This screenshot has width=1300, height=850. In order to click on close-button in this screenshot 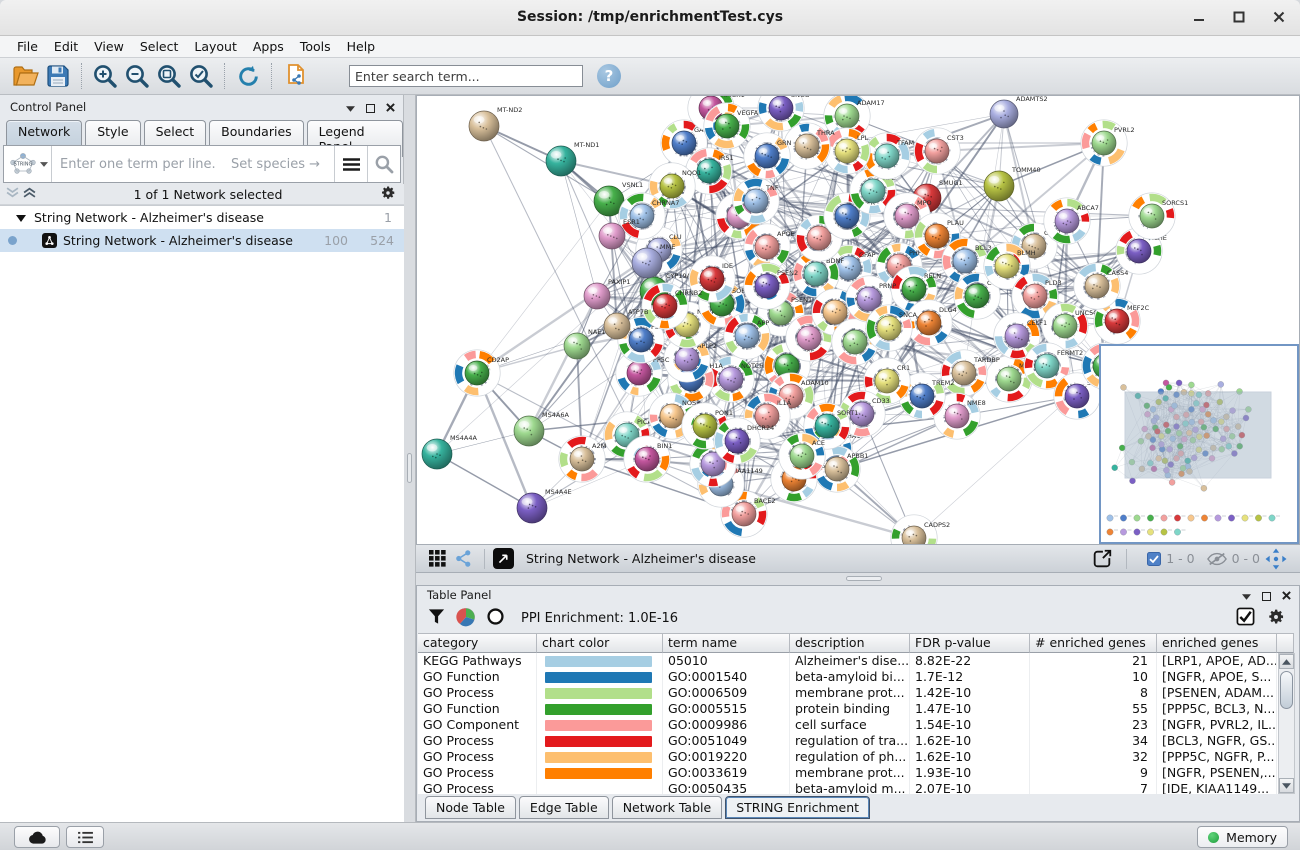, I will do `click(1279, 17)`.